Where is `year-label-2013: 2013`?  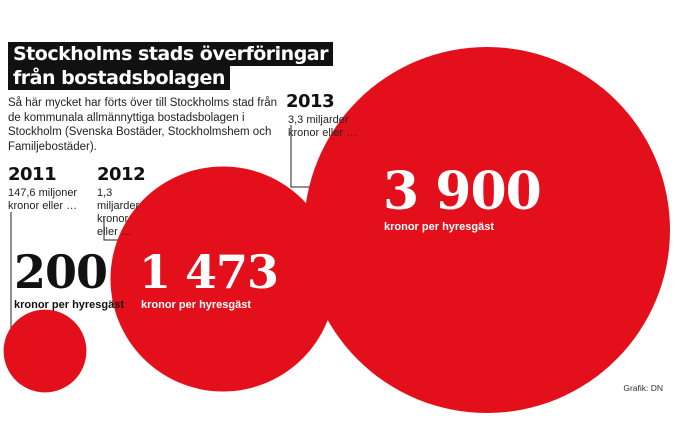 year-label-2013: 2013 is located at coordinates (310, 101).